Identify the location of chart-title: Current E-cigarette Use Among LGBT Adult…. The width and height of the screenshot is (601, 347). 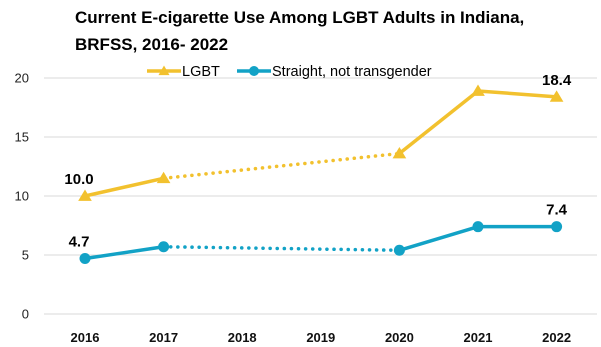
(335, 31).